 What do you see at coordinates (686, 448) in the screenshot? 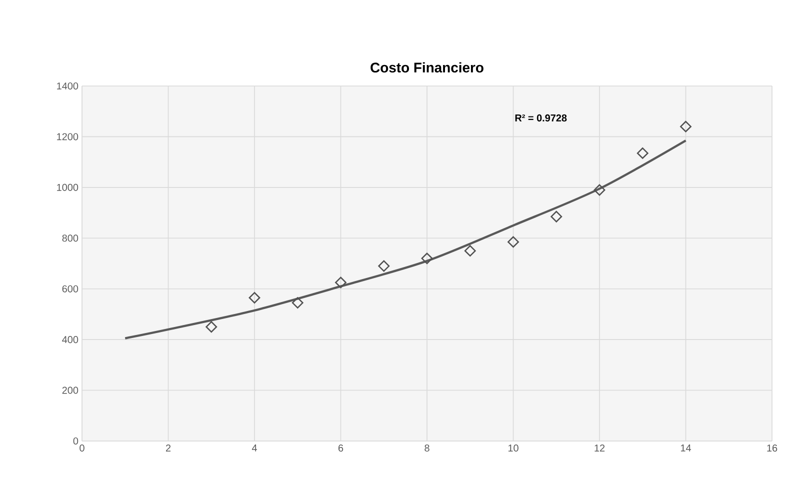
I see `x-tick-label: 14` at bounding box center [686, 448].